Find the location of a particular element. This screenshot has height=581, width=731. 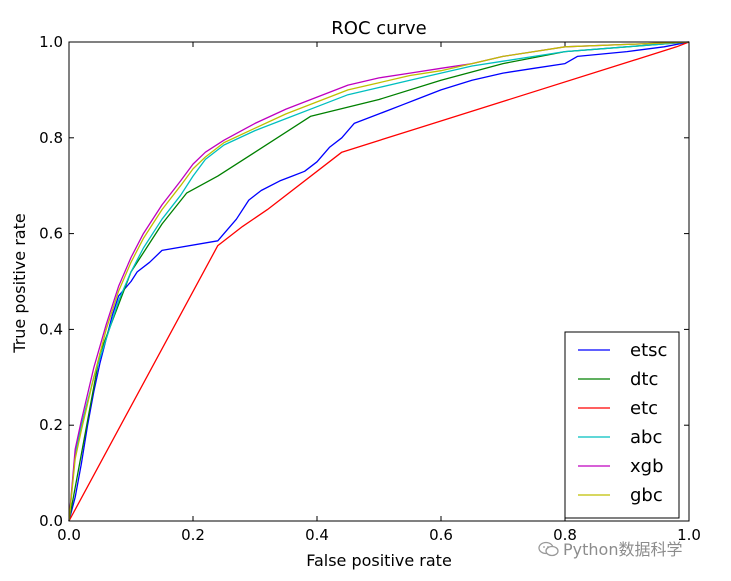

x-tick-label: 0.2 is located at coordinates (193, 535).